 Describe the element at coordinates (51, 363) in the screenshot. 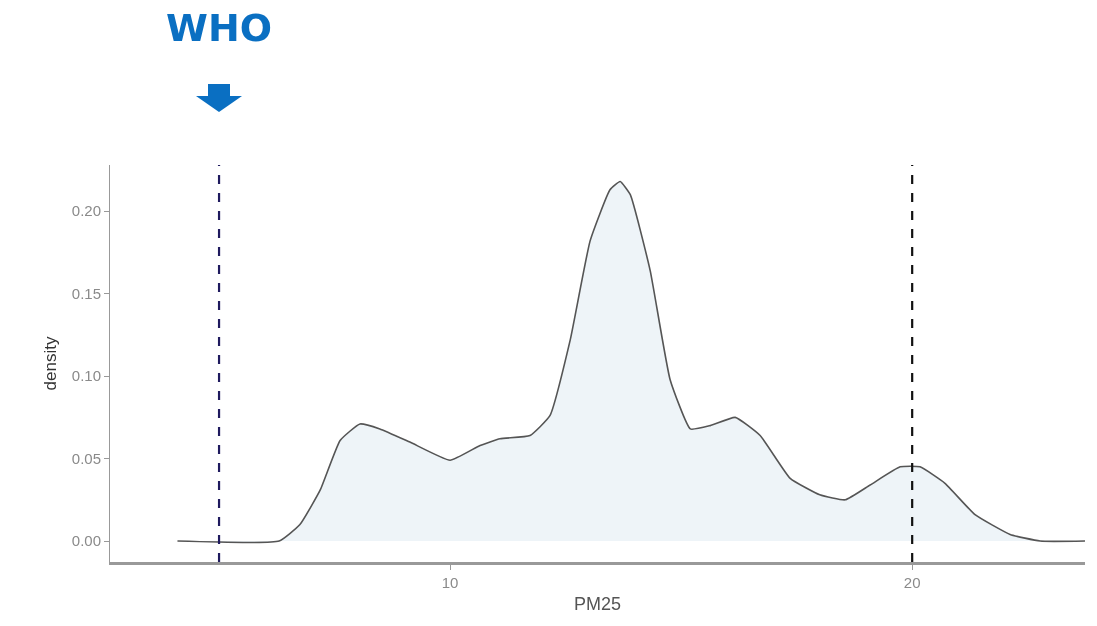

I see `y-axis-title: density` at that location.